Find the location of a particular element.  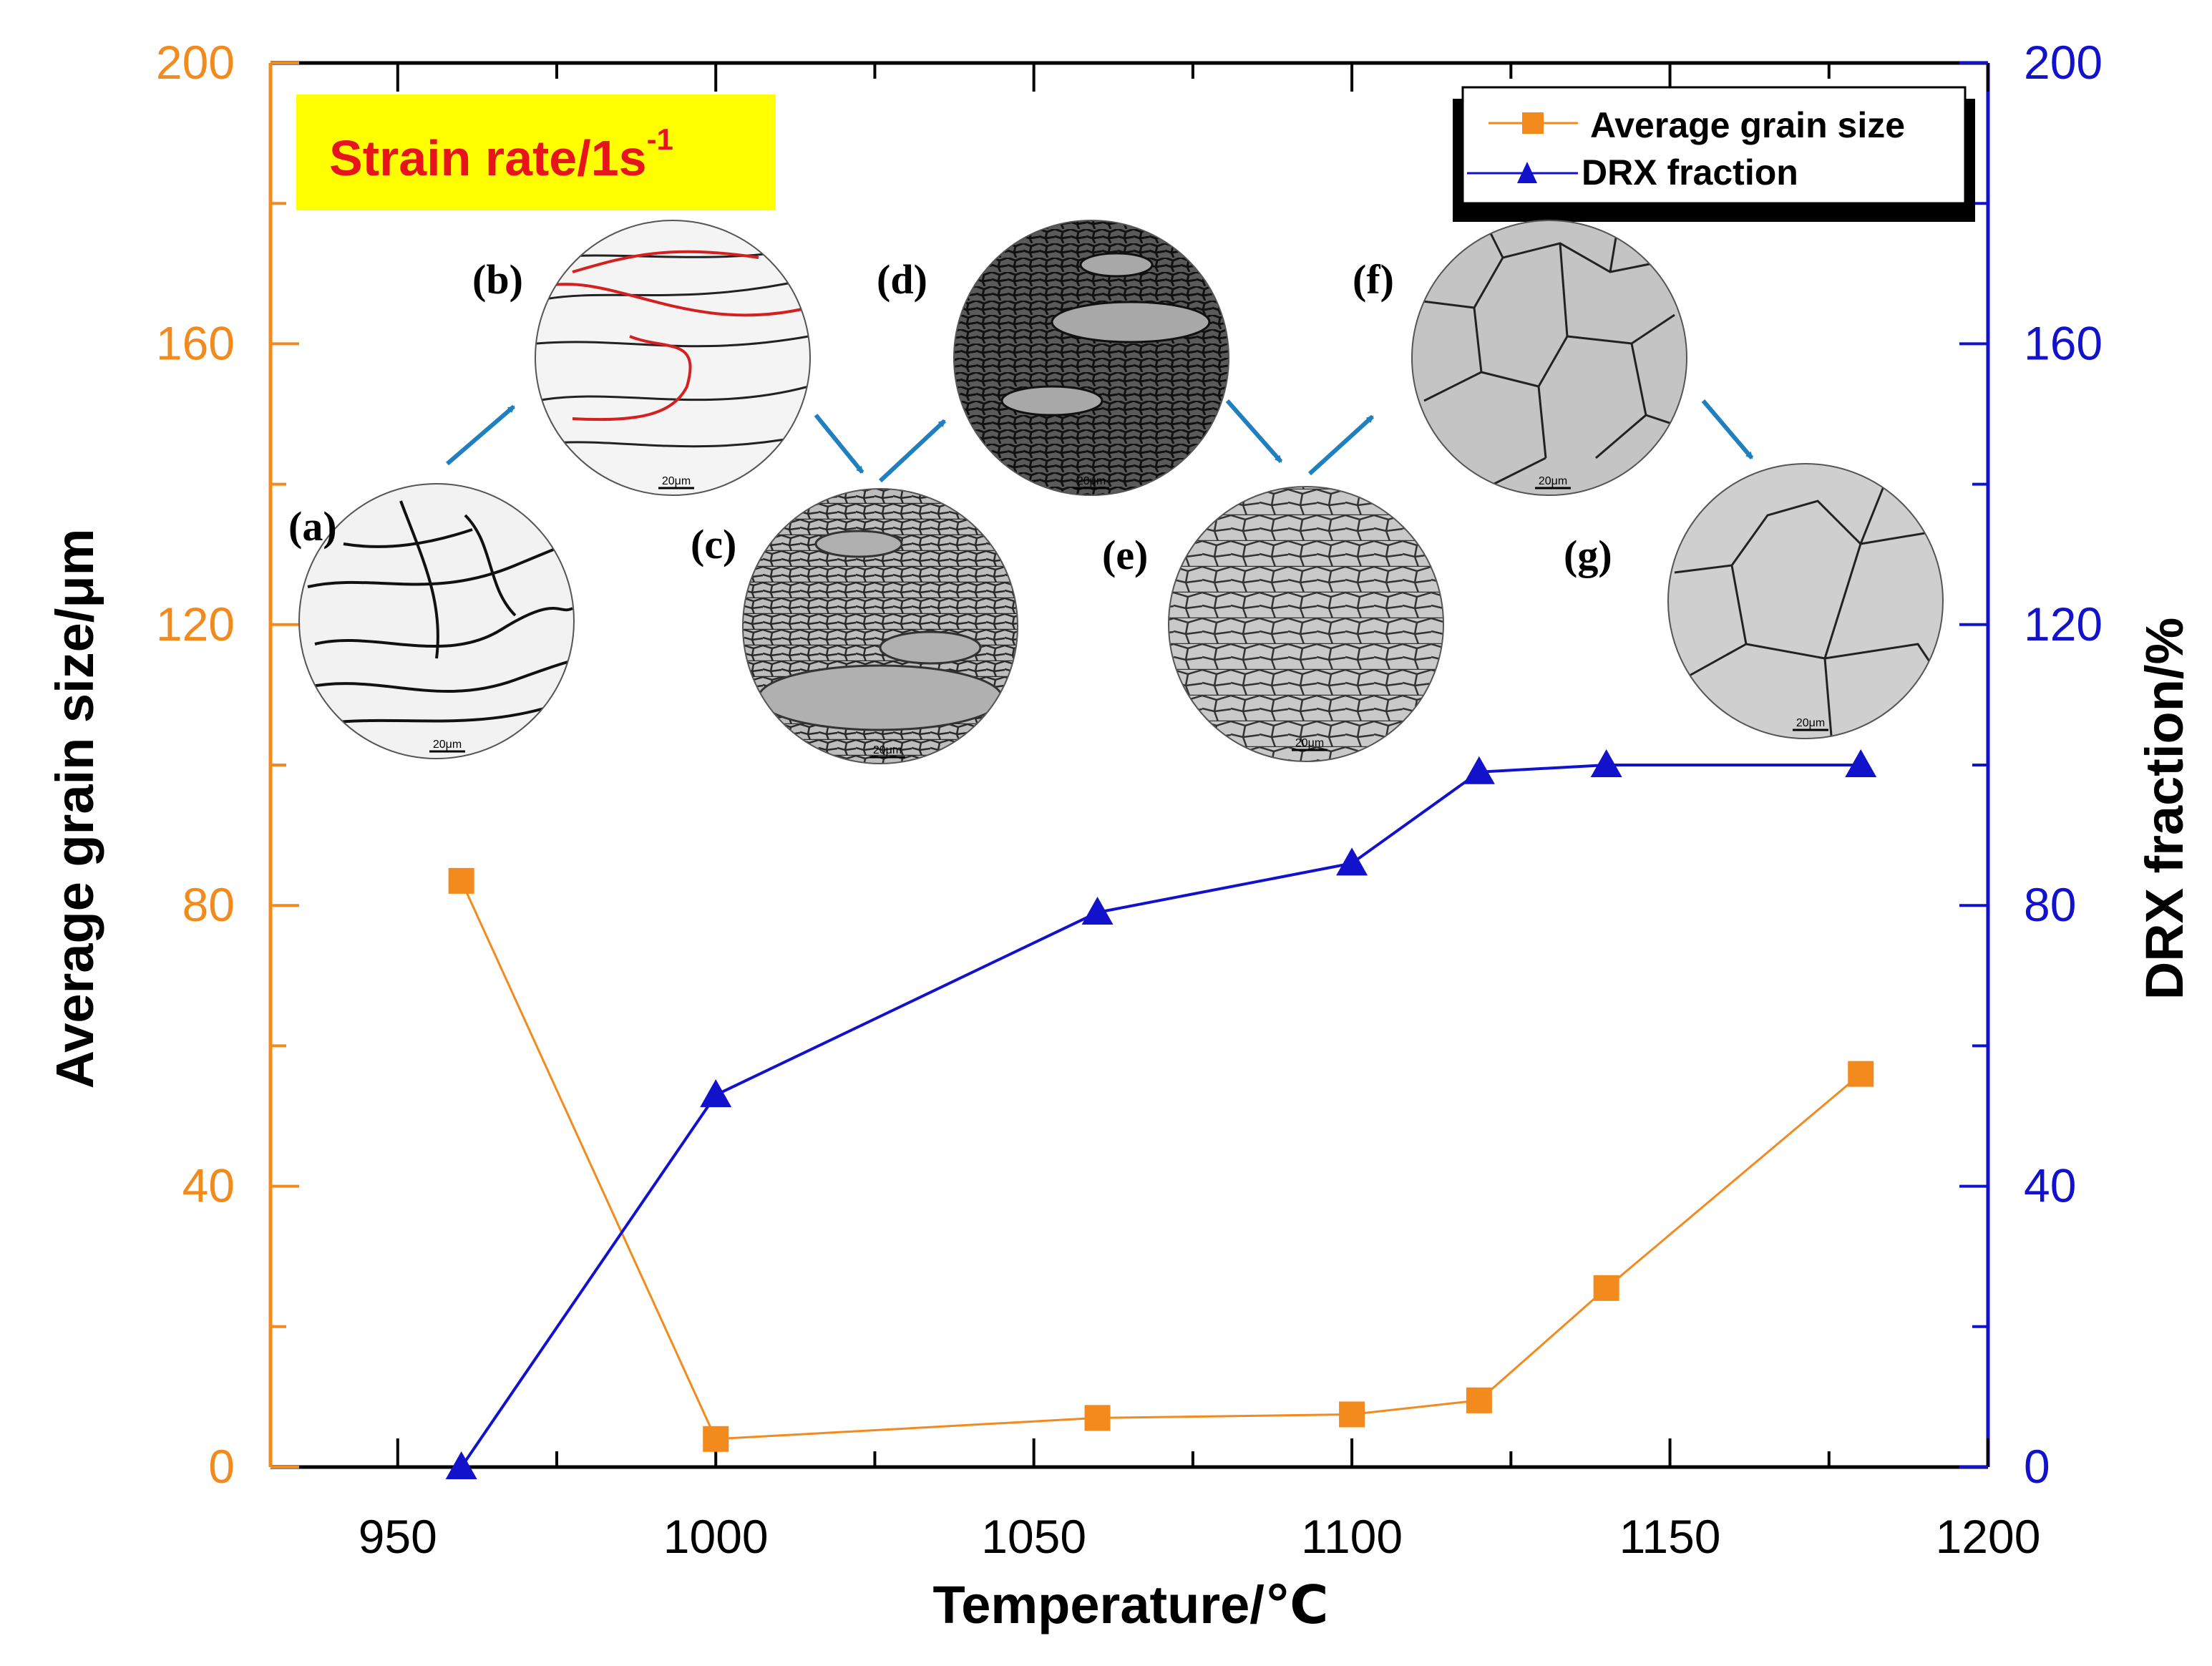

annotation-background is located at coordinates (536, 152).